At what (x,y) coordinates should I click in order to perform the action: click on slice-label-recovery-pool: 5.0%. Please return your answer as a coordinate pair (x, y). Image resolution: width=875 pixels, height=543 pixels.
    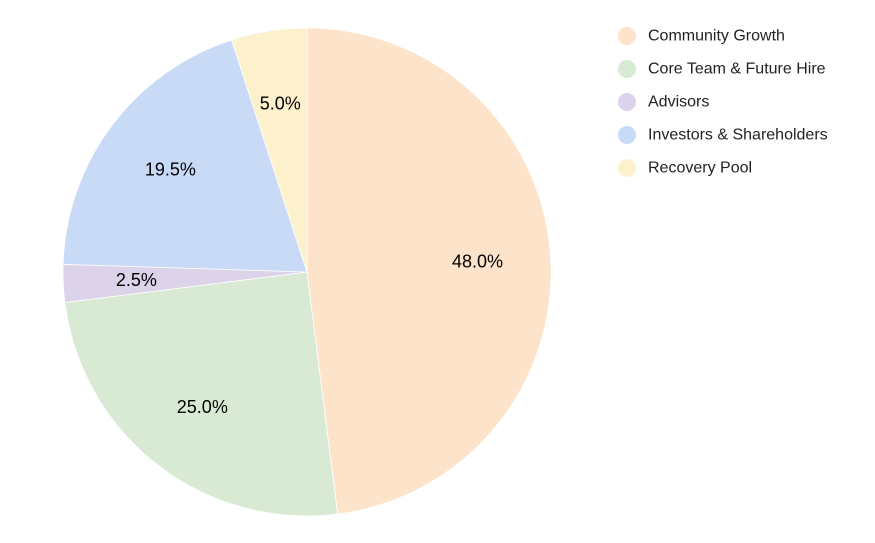
    Looking at the image, I should click on (280, 103).